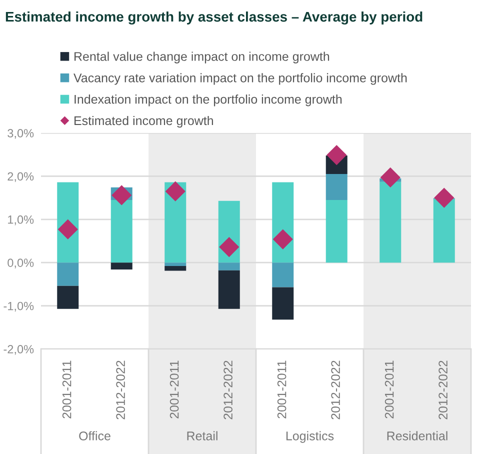  Describe the element at coordinates (202, 58) in the screenshot. I see `legend-label: Rental value change impact on income growth` at that location.